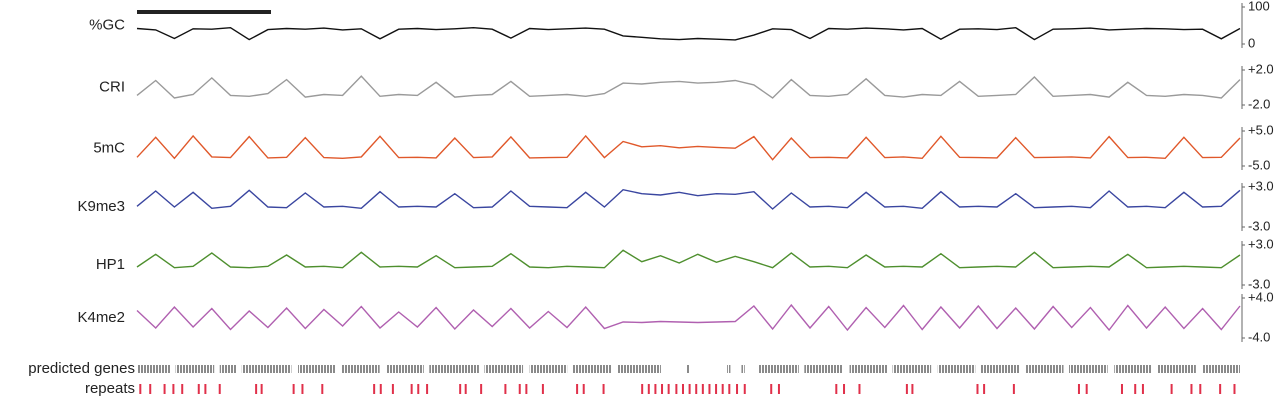 The image size is (1280, 406). What do you see at coordinates (1259, 336) in the screenshot?
I see `y-tick-label: -4.0` at bounding box center [1259, 336].